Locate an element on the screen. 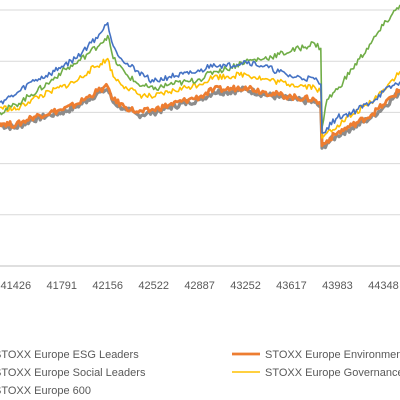 Image resolution: width=400 pixels, height=400 pixels. legend-label-environment: STOXX Europe Environment is located at coordinates (332, 355).